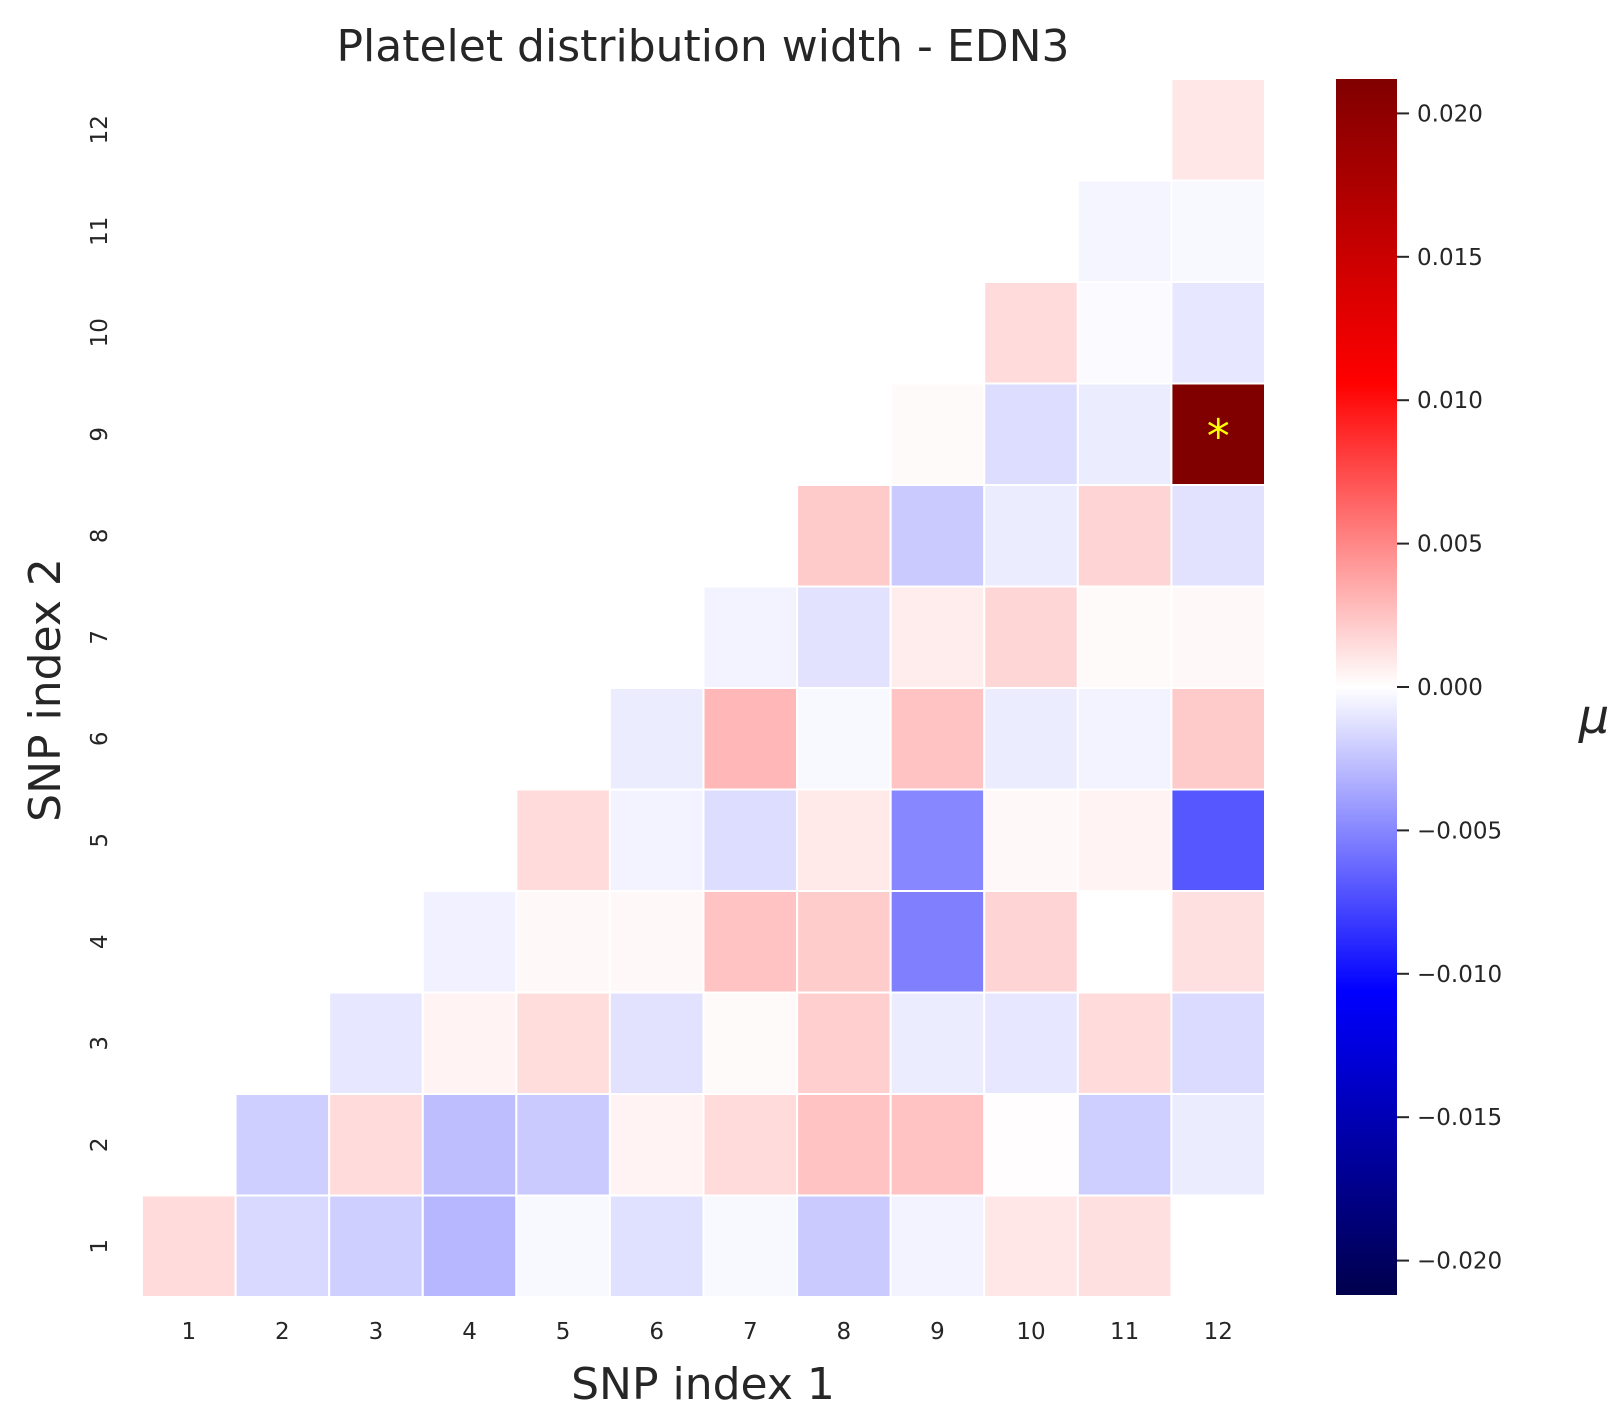  I want to click on colorbar-label: μ, so click(1594, 717).